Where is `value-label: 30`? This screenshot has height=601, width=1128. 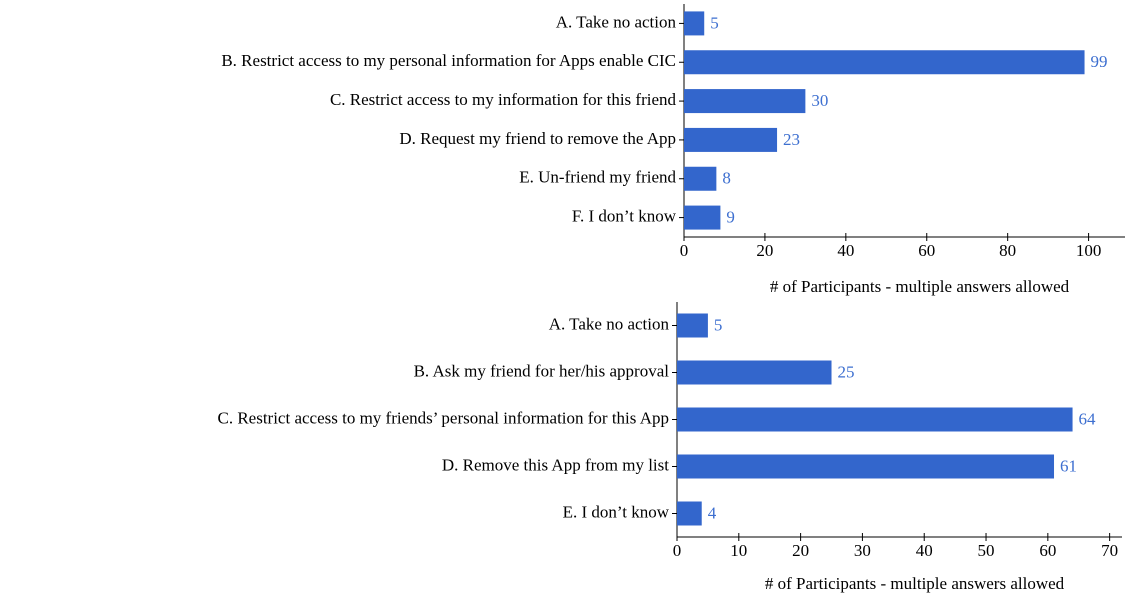 value-label: 30 is located at coordinates (819, 100).